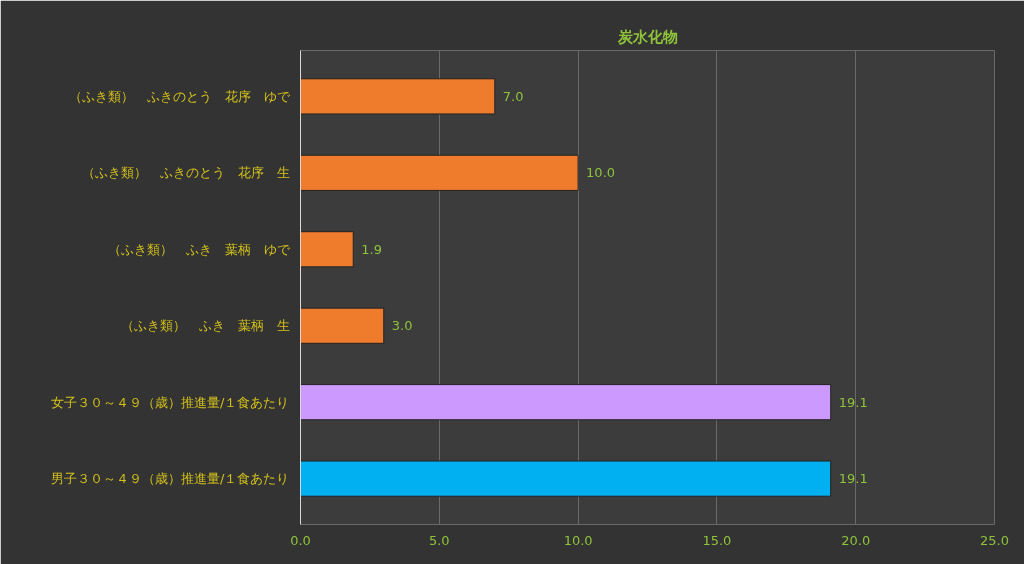 This screenshot has width=1024, height=564. I want to click on data-label: 10.0, so click(601, 173).